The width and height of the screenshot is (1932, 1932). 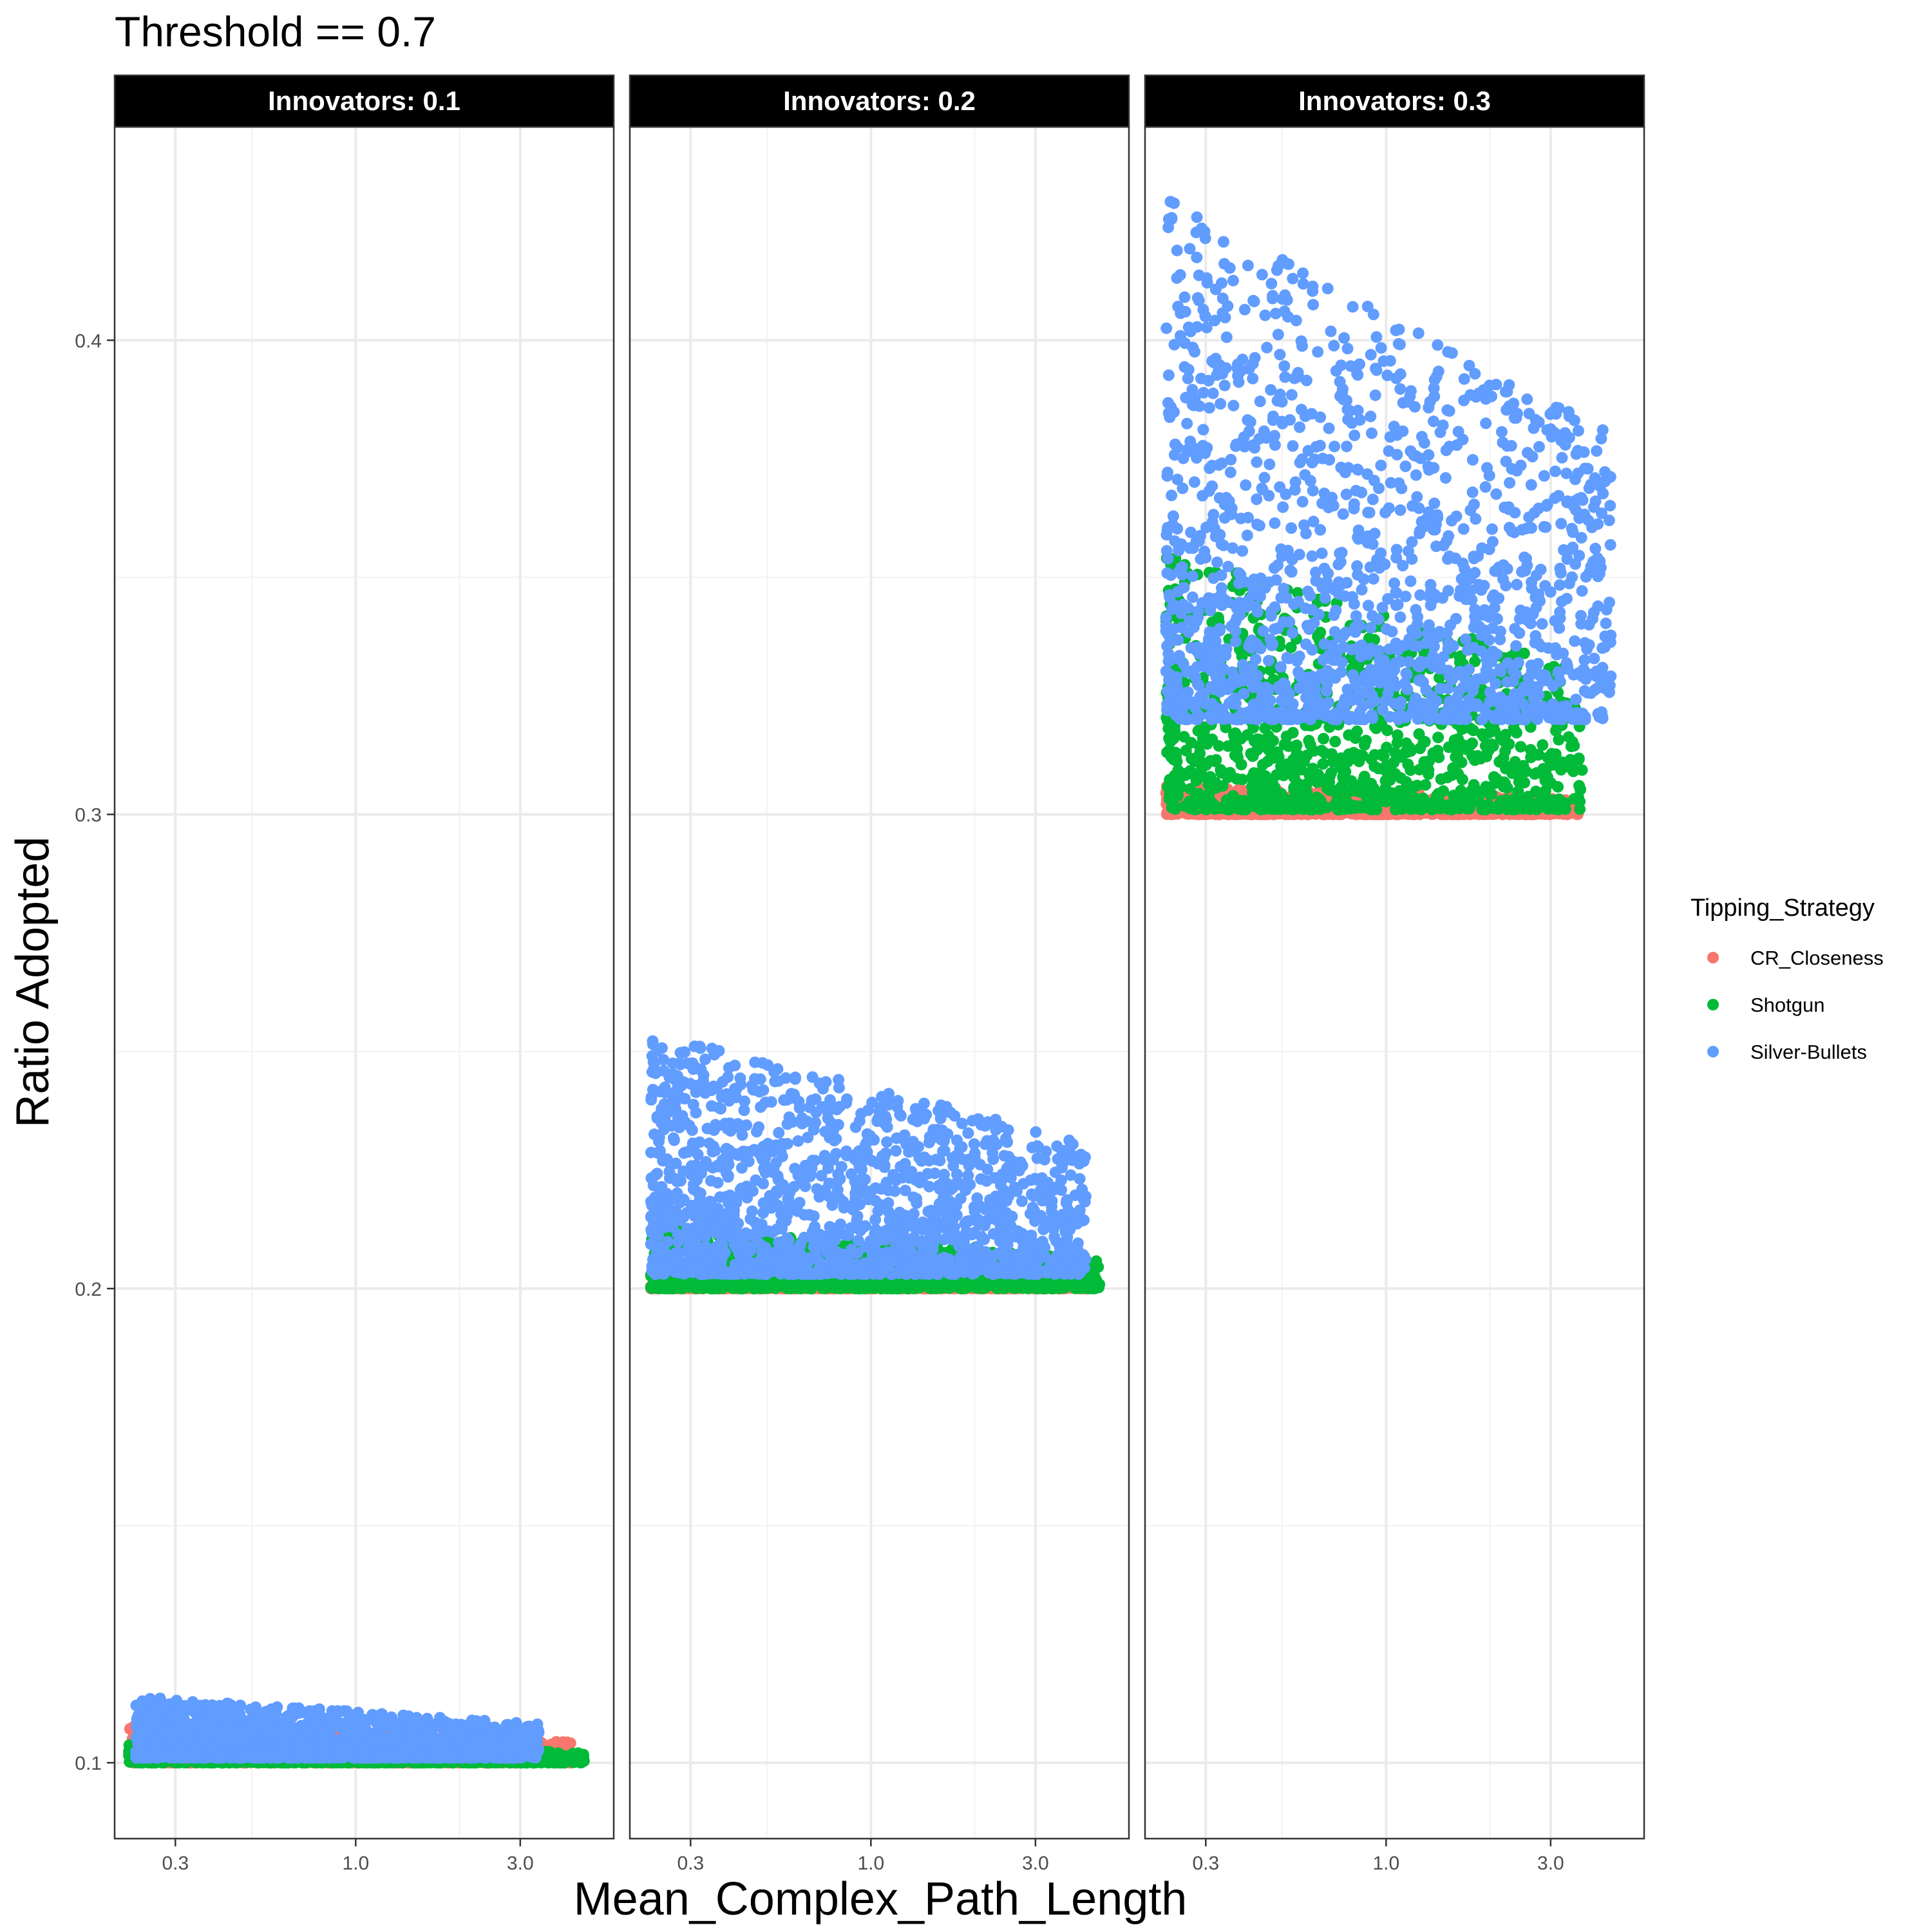 What do you see at coordinates (521, 1863) in the screenshot?
I see `x-tick-label: 3.0` at bounding box center [521, 1863].